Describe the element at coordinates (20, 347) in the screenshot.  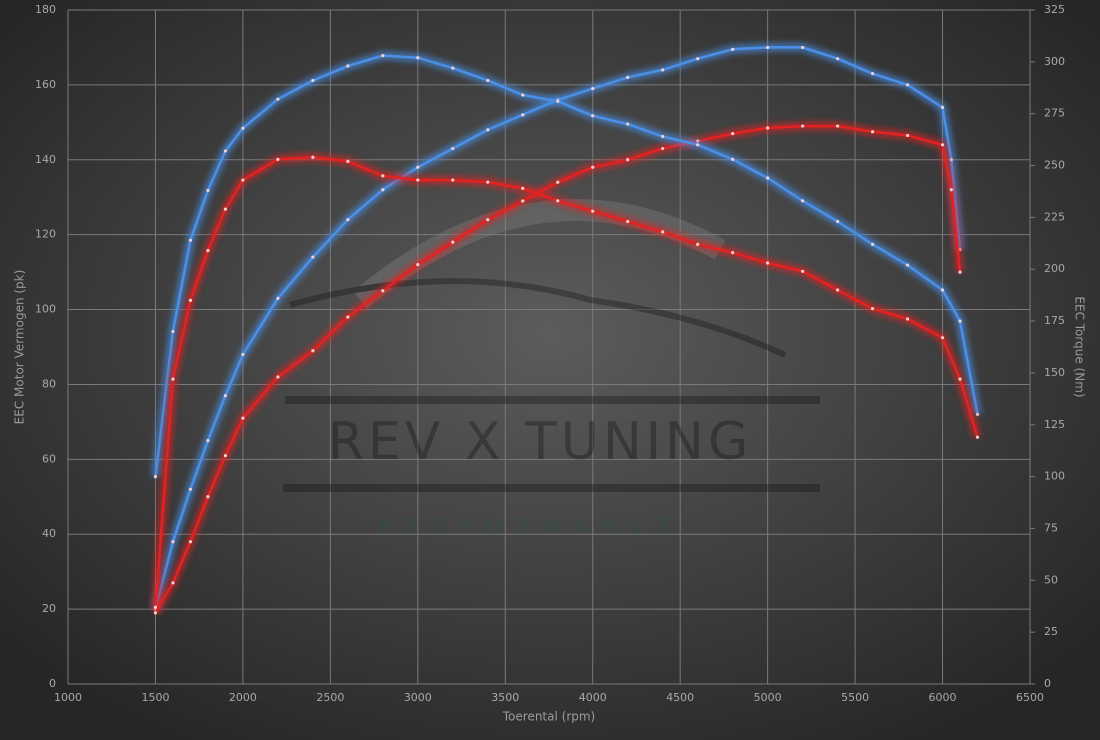
I see `y-axis-title: EEC Motor Vermogen (pk)` at that location.